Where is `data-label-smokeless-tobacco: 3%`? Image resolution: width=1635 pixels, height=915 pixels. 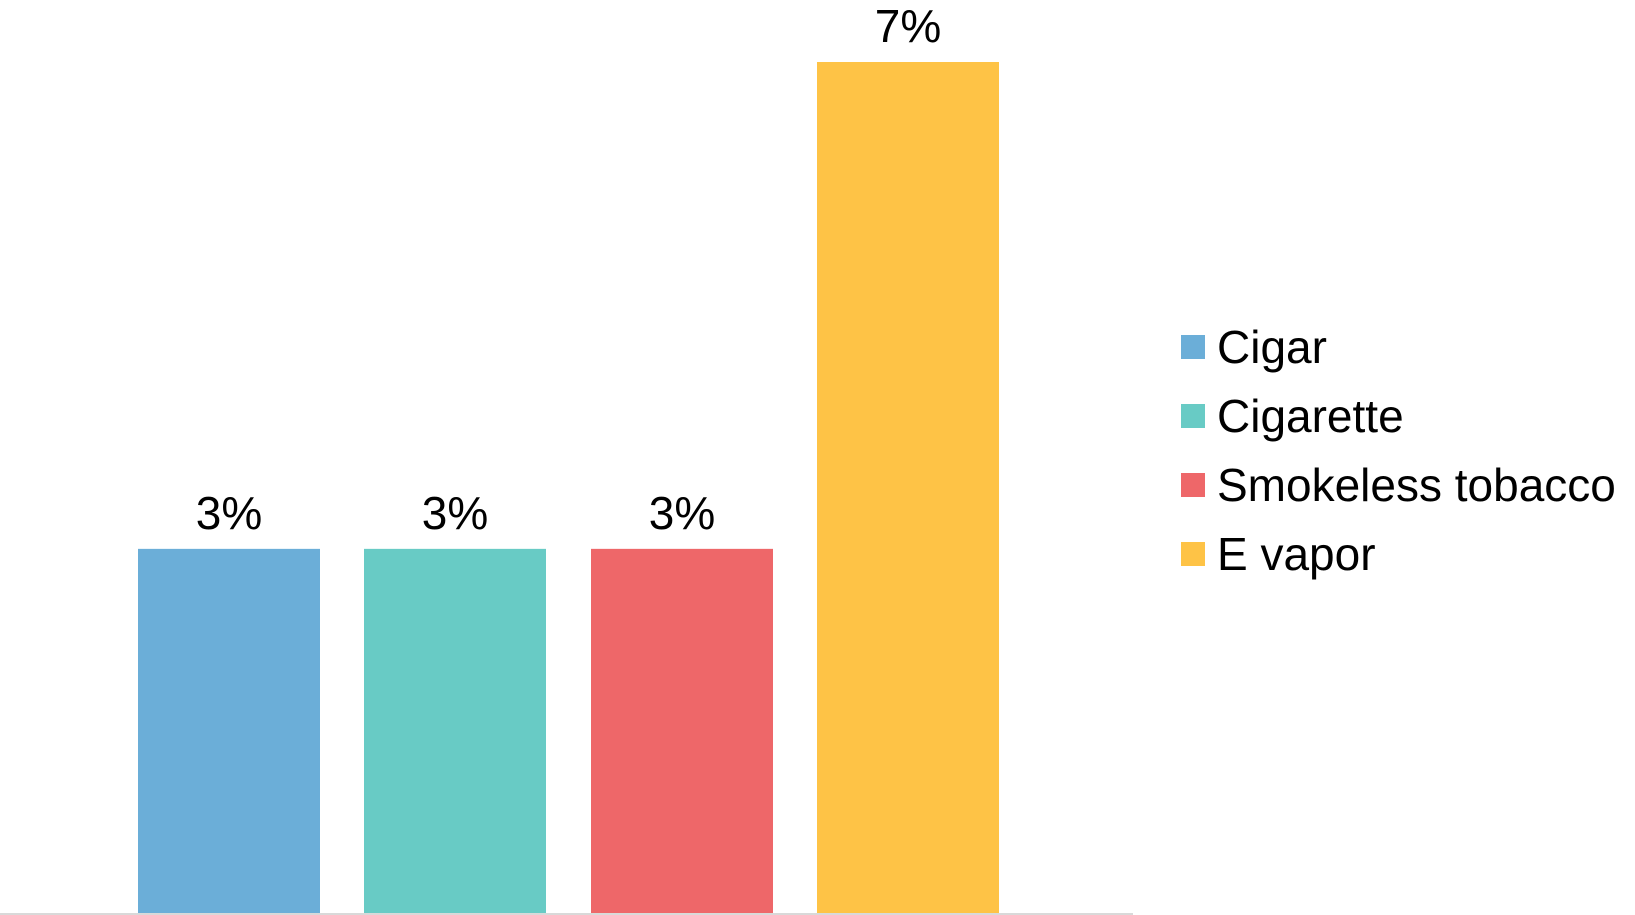
data-label-smokeless-tobacco: 3% is located at coordinates (682, 513).